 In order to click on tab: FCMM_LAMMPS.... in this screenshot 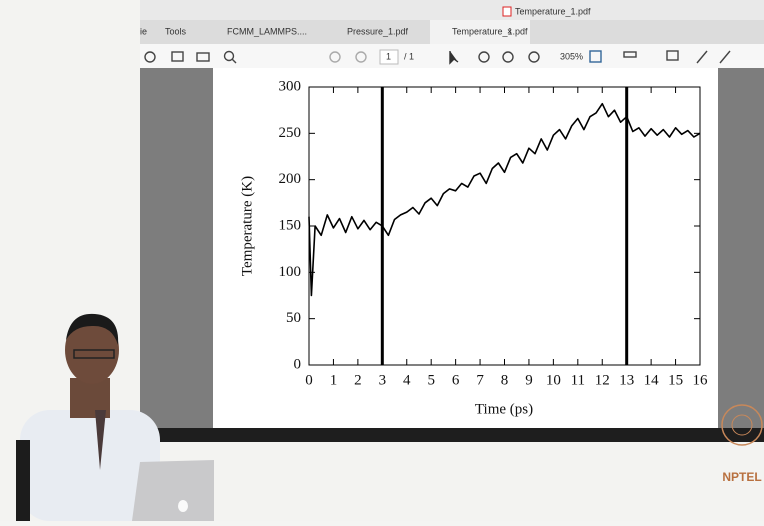, I will do `click(267, 31)`.